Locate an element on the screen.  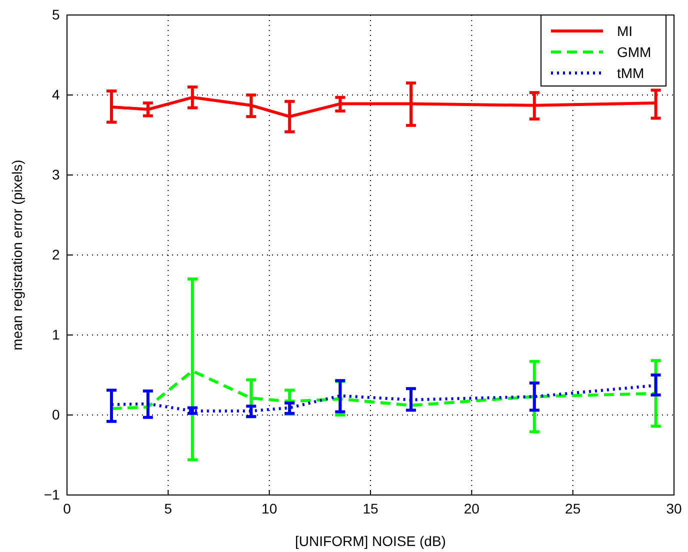
y-tick-label: 1 is located at coordinates (56, 334).